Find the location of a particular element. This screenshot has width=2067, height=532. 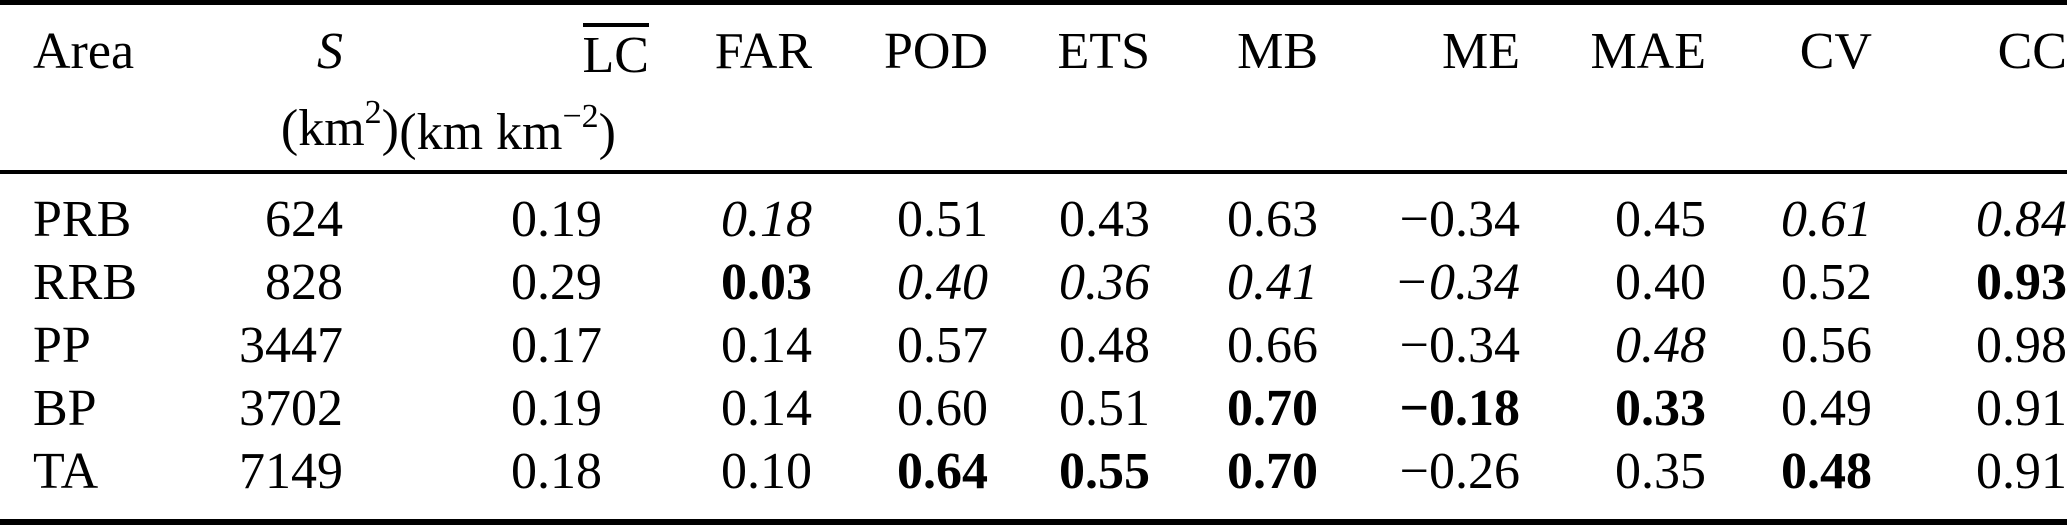

table-cell: 0.98 is located at coordinates (2021, 345).